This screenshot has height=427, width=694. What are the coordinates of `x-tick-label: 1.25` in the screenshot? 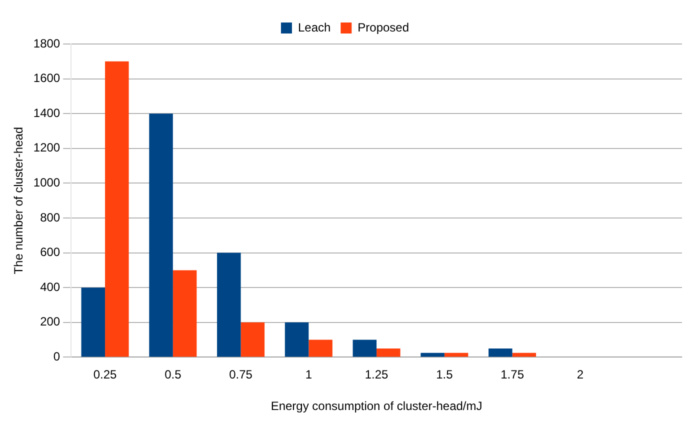 It's located at (376, 375).